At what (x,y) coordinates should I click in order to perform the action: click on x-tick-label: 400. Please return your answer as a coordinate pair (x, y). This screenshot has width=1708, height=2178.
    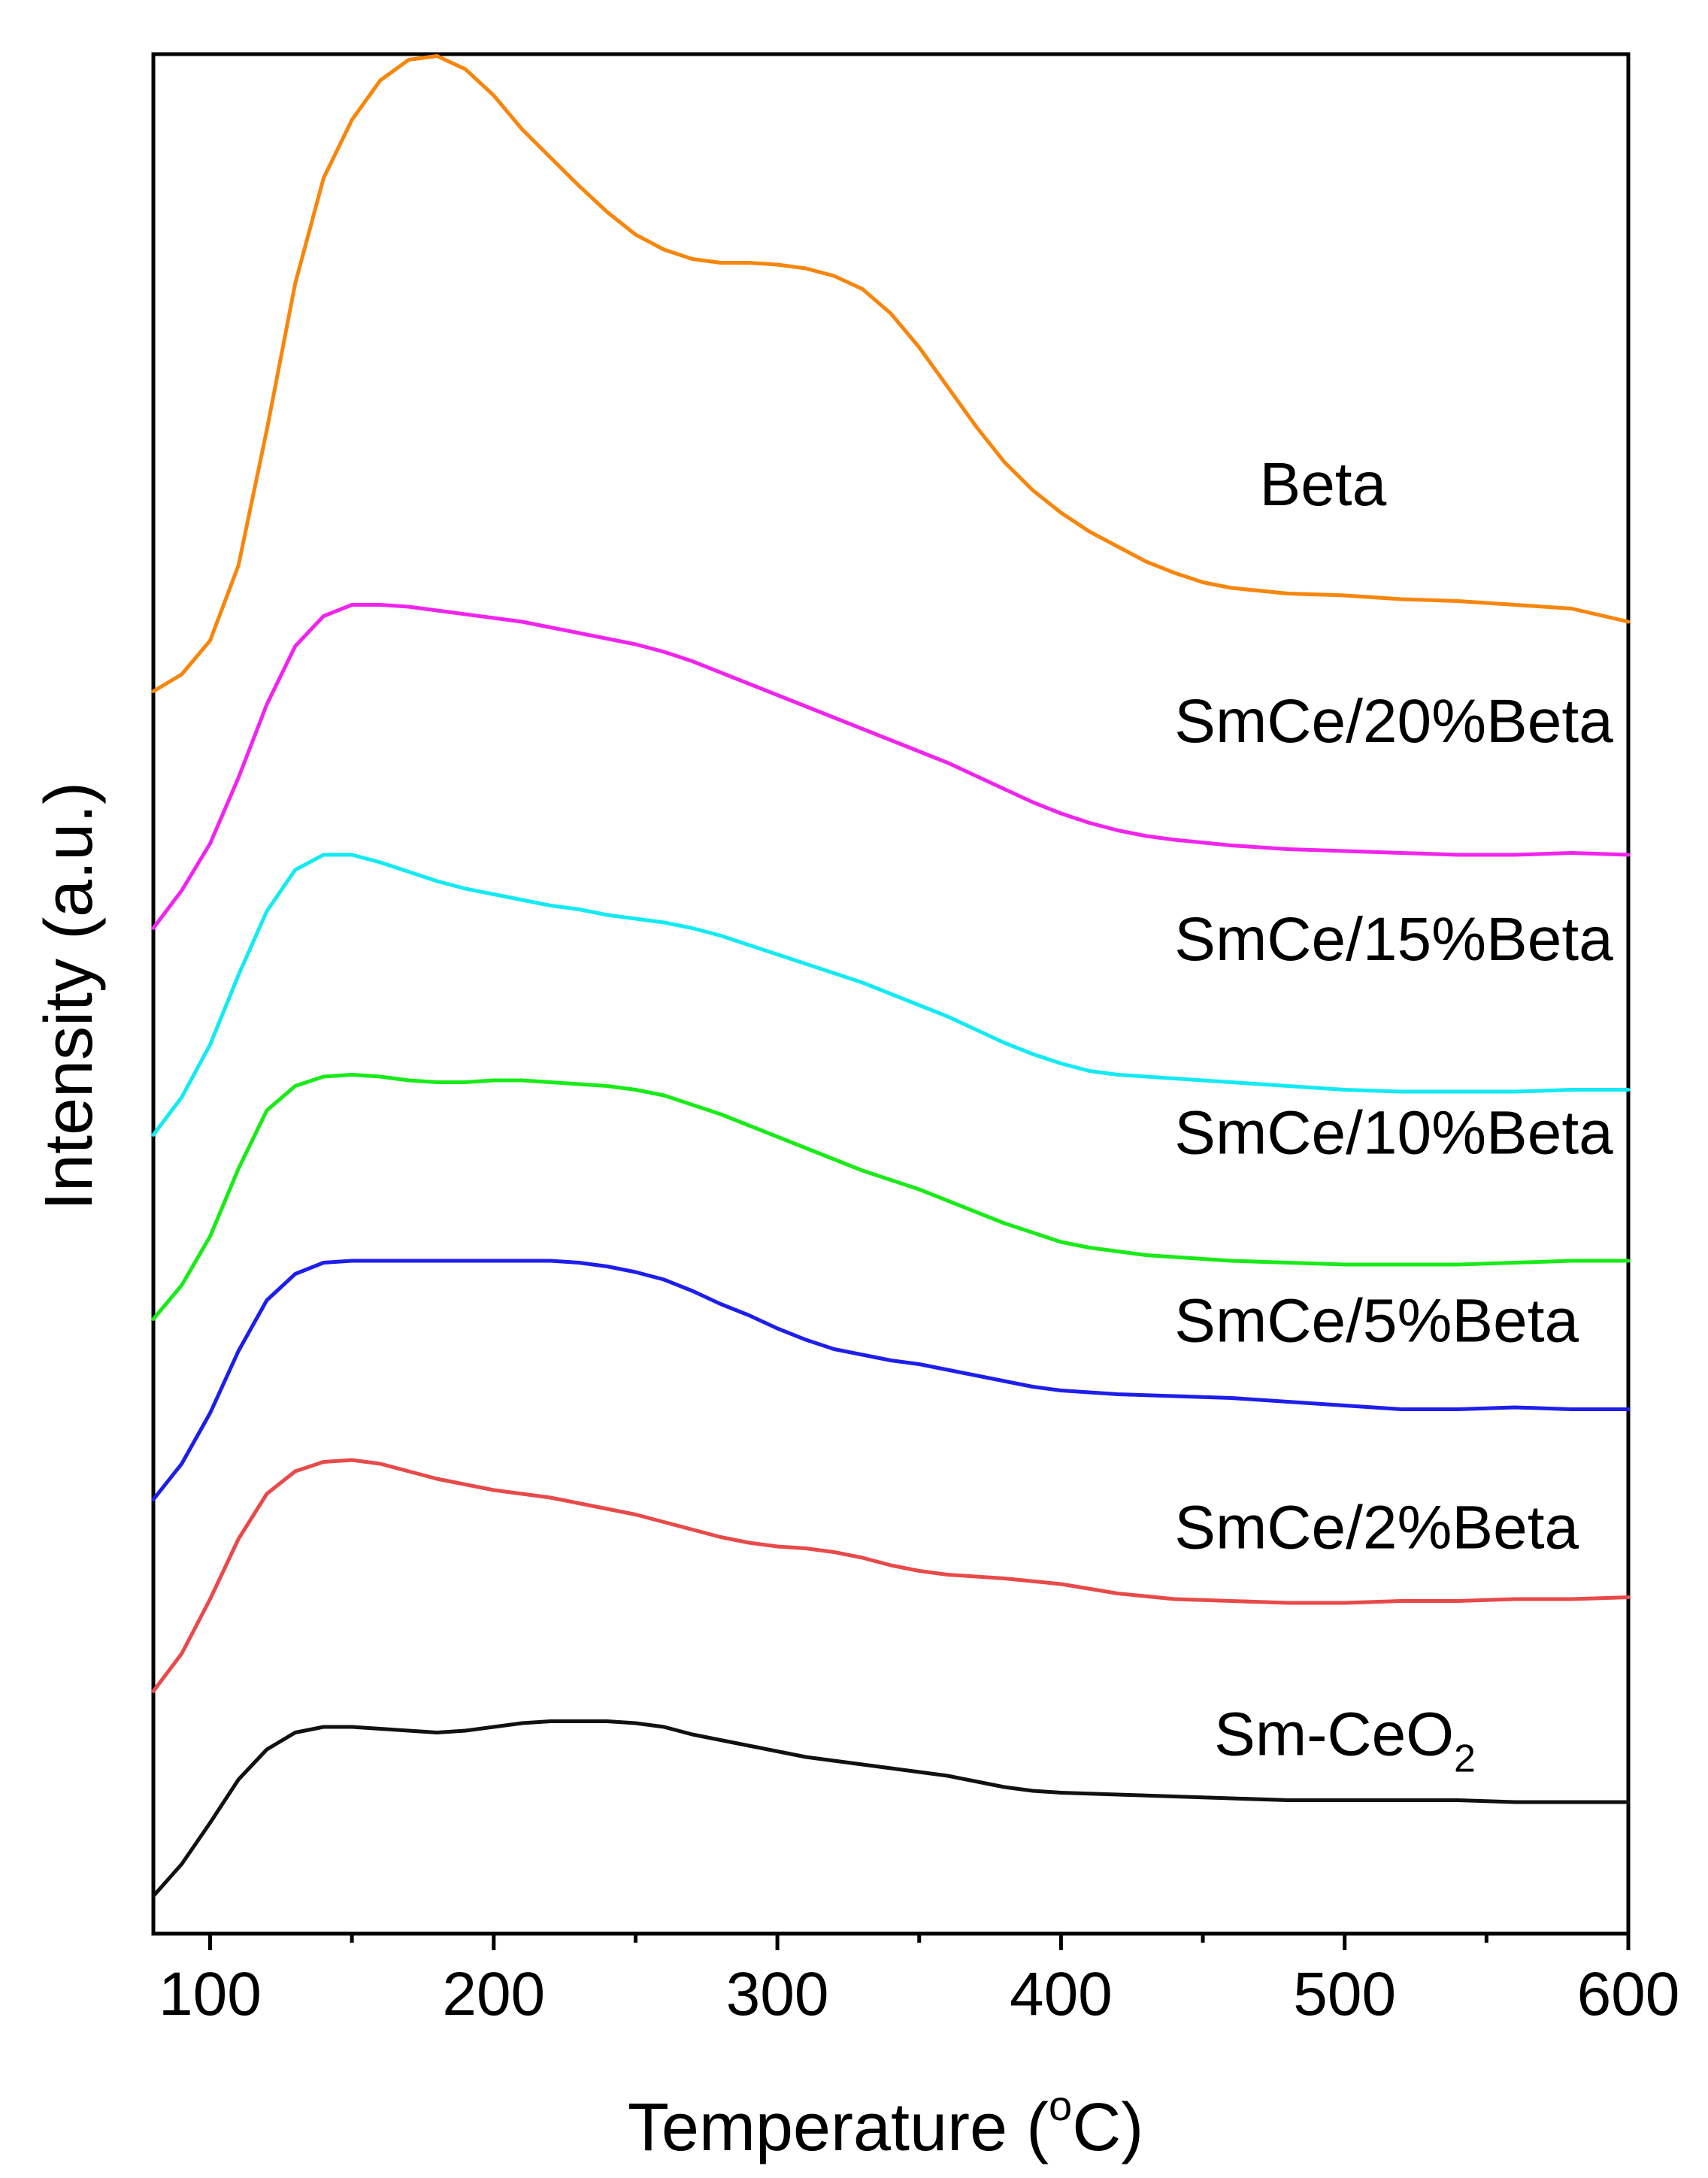
    Looking at the image, I should click on (1061, 1994).